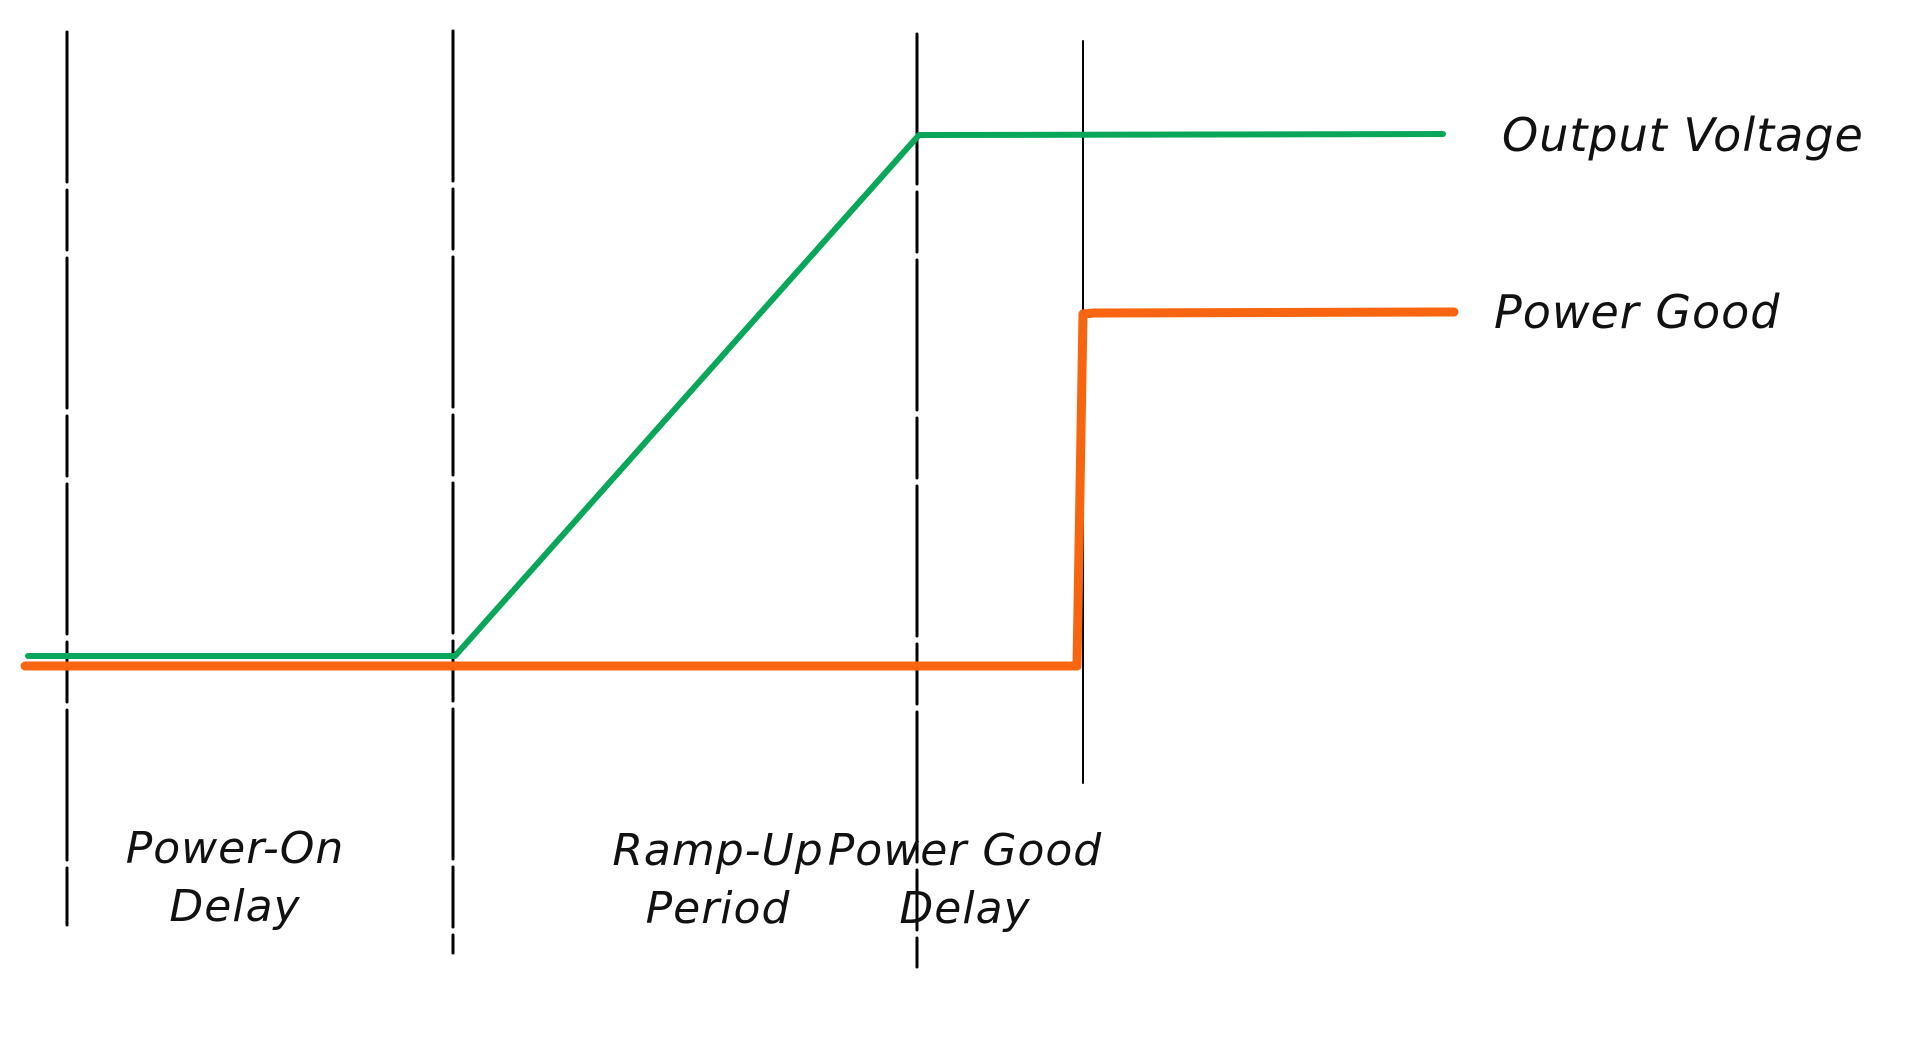  I want to click on legend-power-good: Power Good, so click(1637, 312).